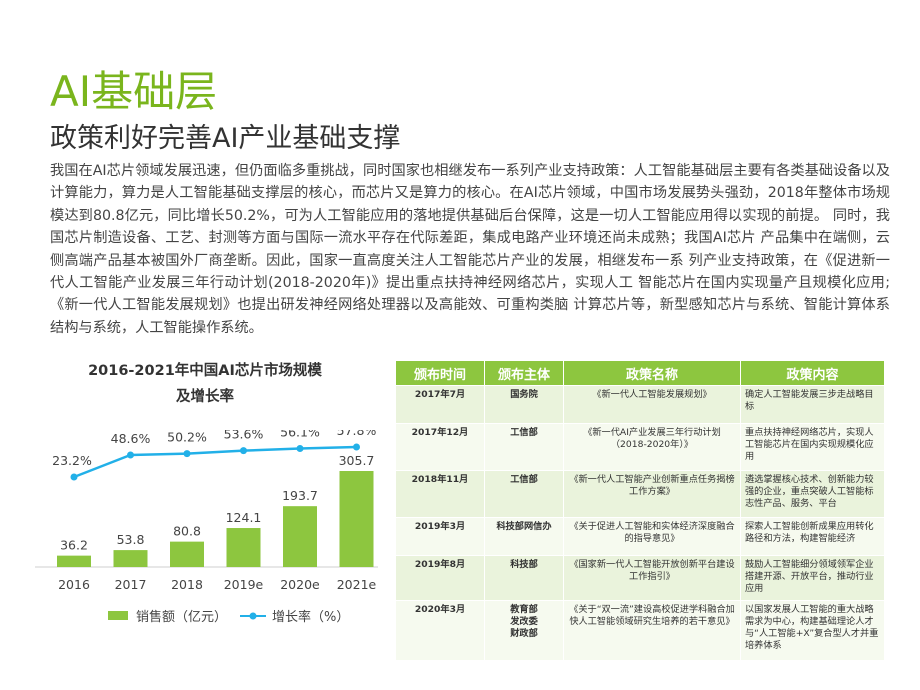 The image size is (920, 690). What do you see at coordinates (243, 547) in the screenshot?
I see `bar-2019e` at bounding box center [243, 547].